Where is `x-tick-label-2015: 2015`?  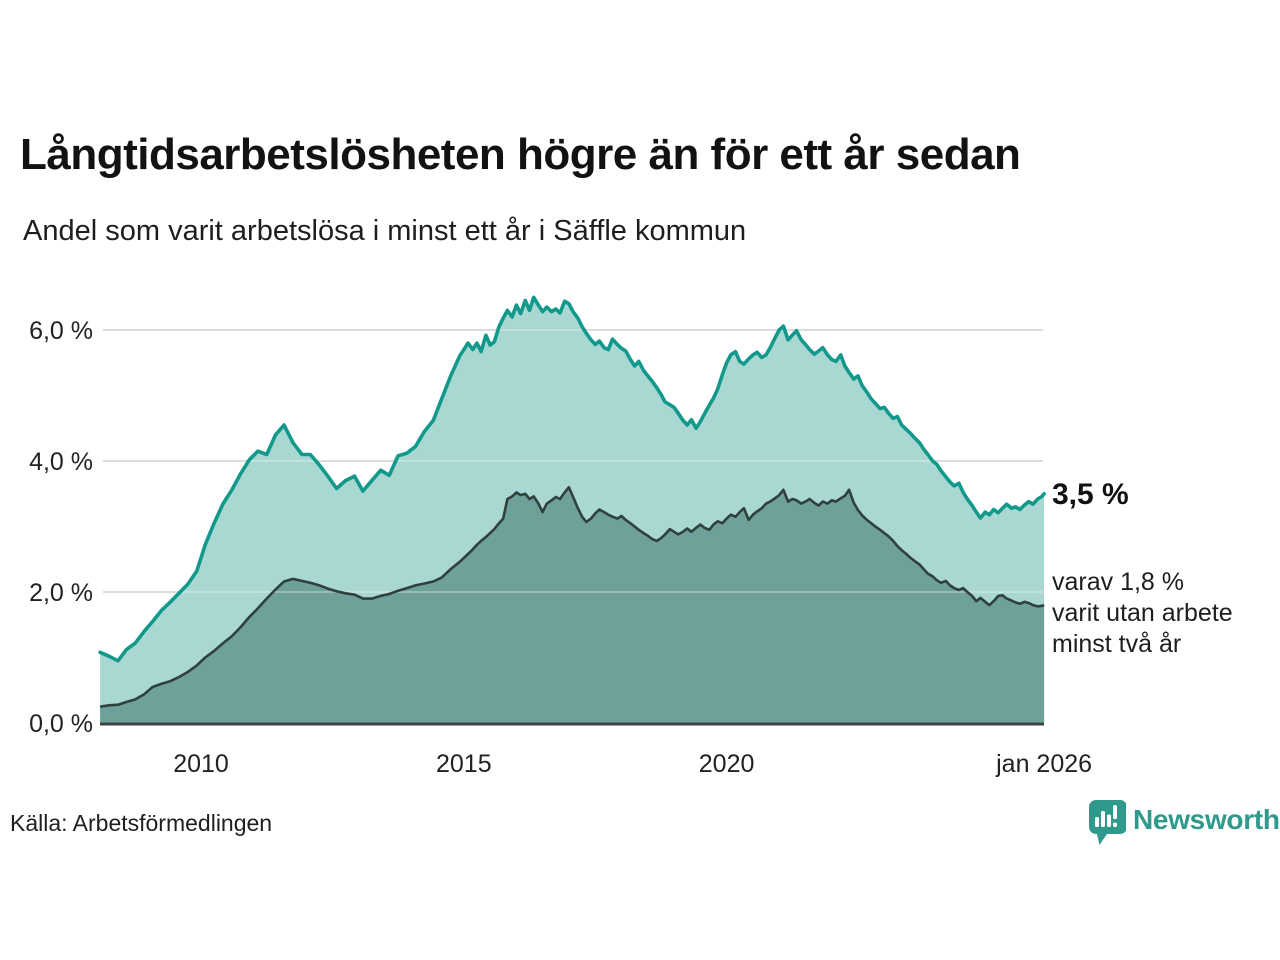 x-tick-label-2015: 2015 is located at coordinates (464, 764).